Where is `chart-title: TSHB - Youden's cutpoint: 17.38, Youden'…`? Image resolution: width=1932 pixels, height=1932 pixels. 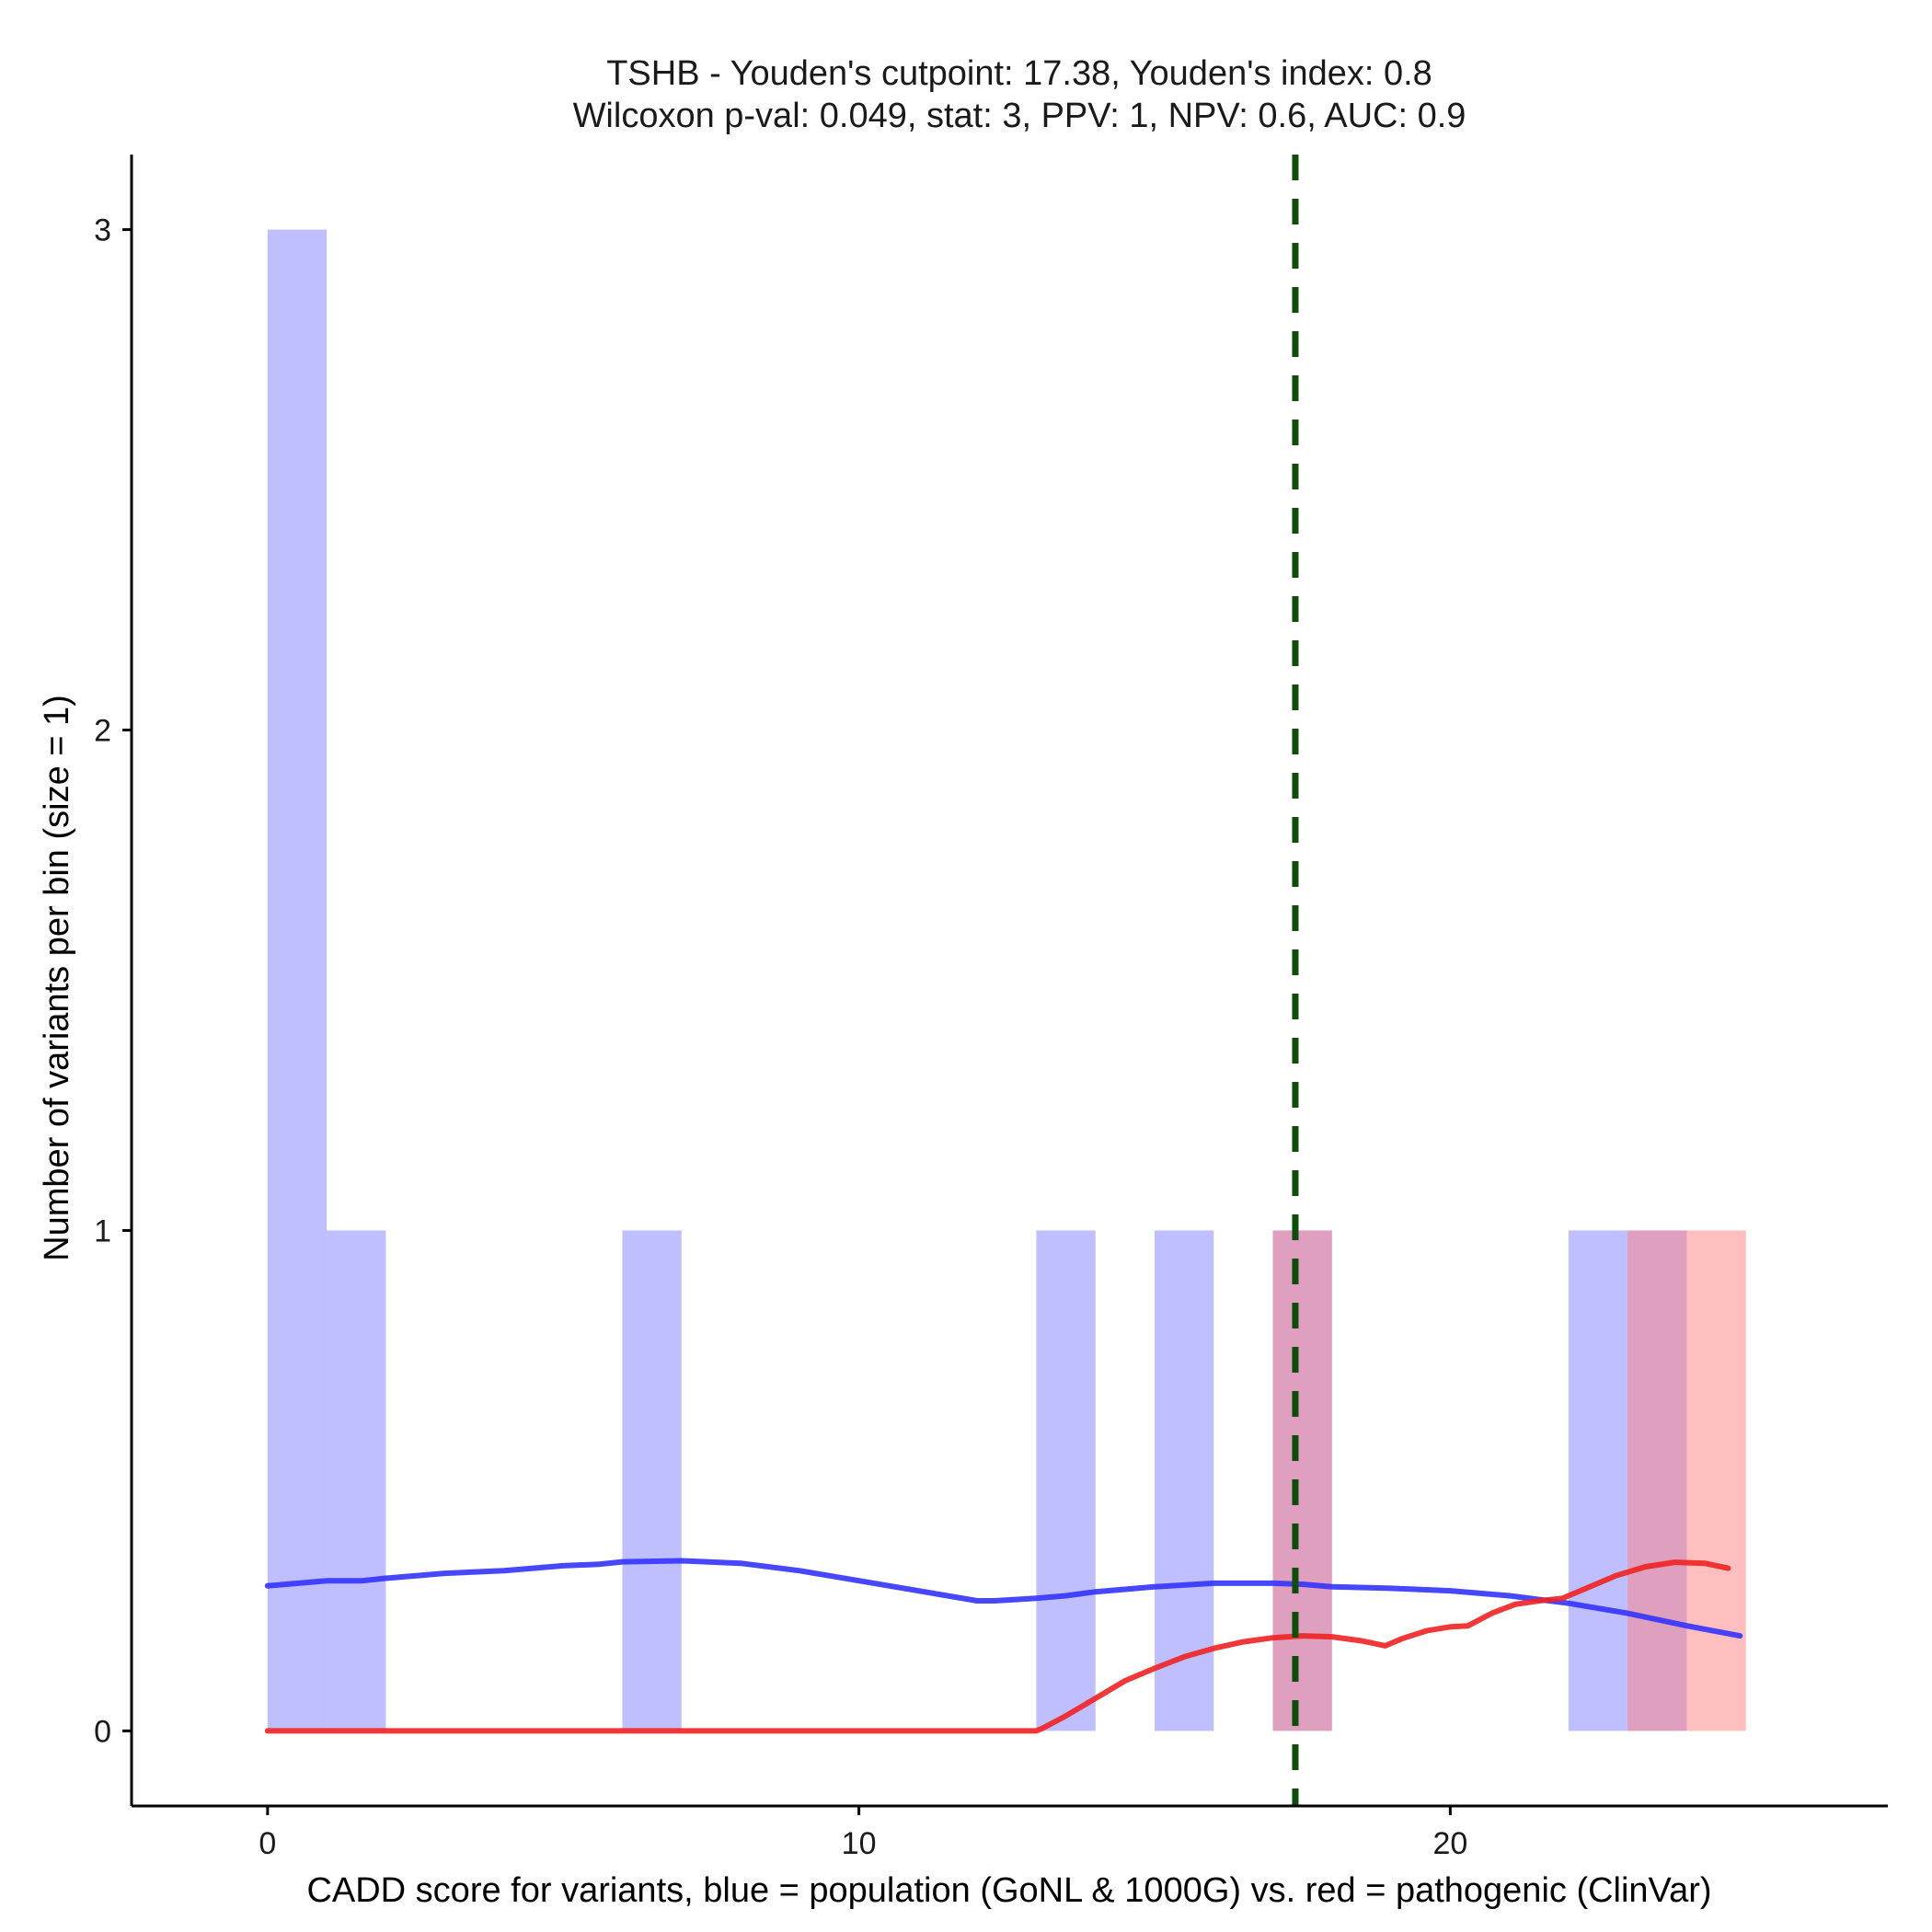
chart-title: TSHB - Youden's cutpoint: 17.38, Youden'… is located at coordinates (1020, 94).